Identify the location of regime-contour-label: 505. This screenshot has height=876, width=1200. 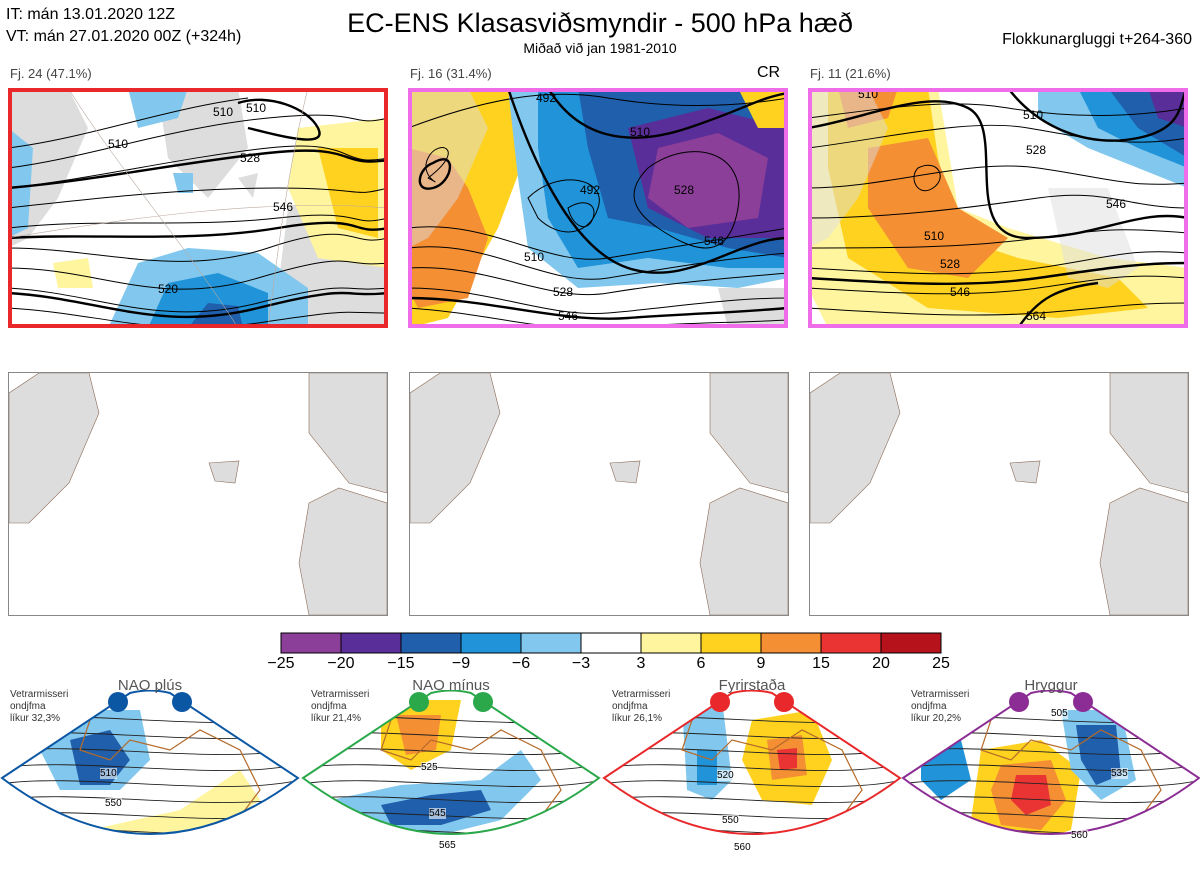
(1059, 713).